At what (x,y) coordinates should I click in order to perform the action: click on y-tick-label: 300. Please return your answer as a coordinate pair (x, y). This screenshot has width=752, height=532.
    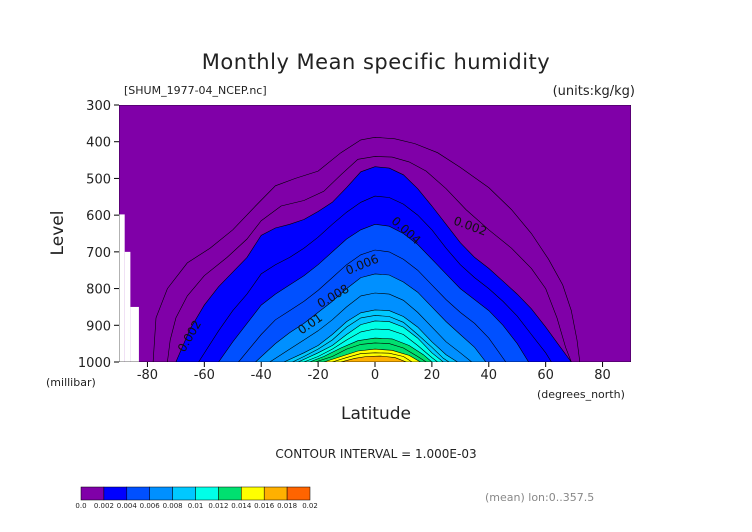
    Looking at the image, I should click on (98, 106).